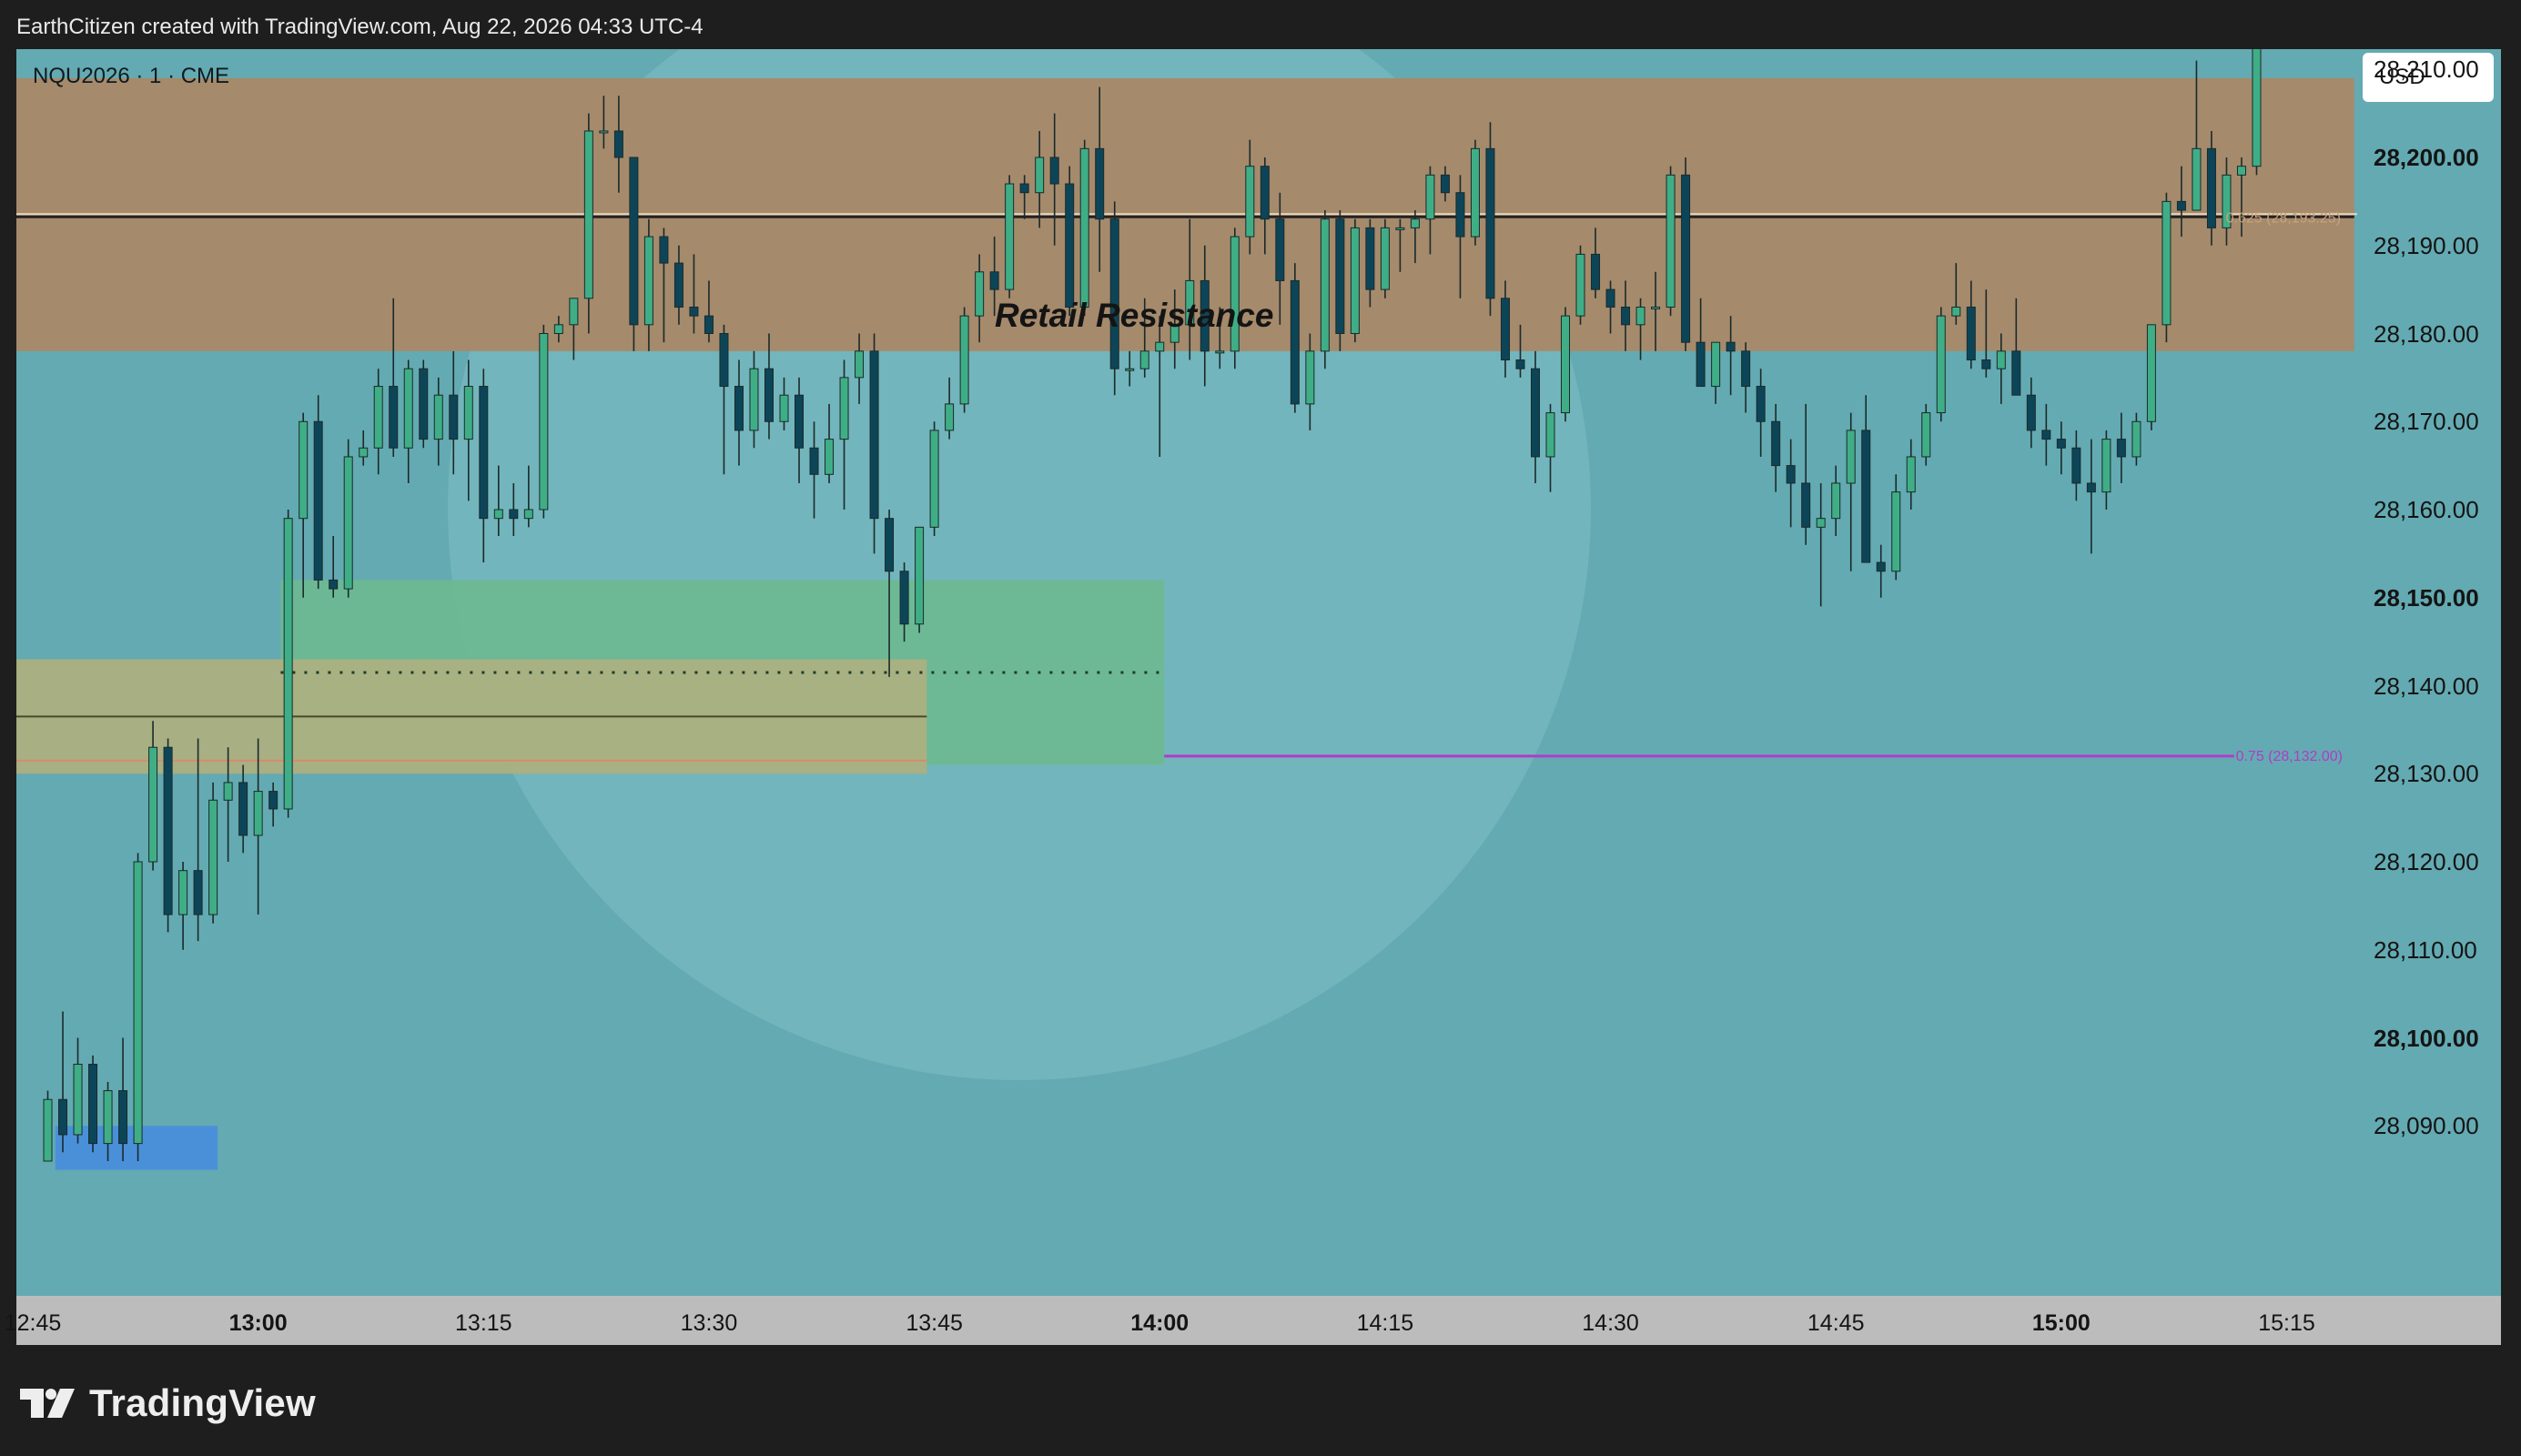  Describe the element at coordinates (168, 1403) in the screenshot. I see `brand-logo: TradingView` at that location.